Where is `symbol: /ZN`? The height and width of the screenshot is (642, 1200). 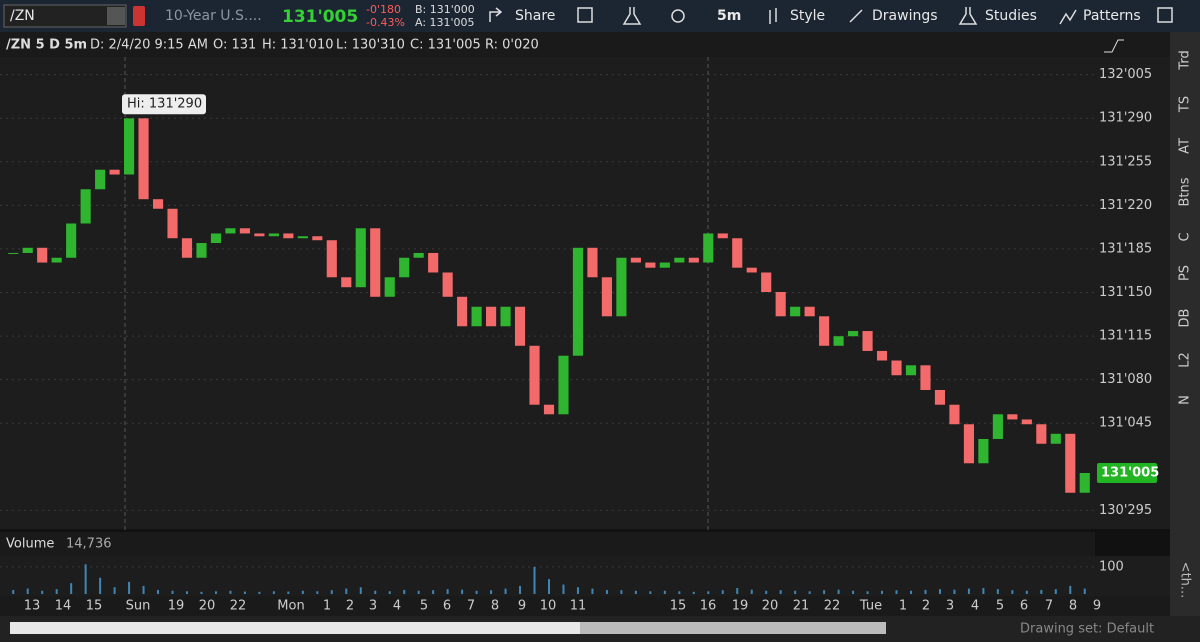 symbol: /ZN is located at coordinates (22, 16).